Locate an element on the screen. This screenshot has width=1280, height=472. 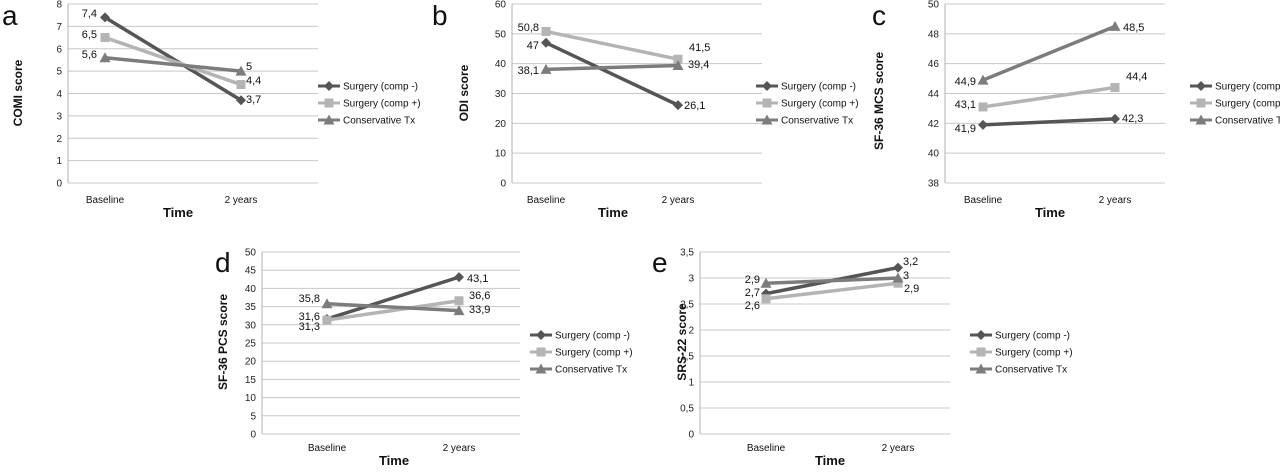
y-axis-title: SRS-22 score is located at coordinates (682, 342).